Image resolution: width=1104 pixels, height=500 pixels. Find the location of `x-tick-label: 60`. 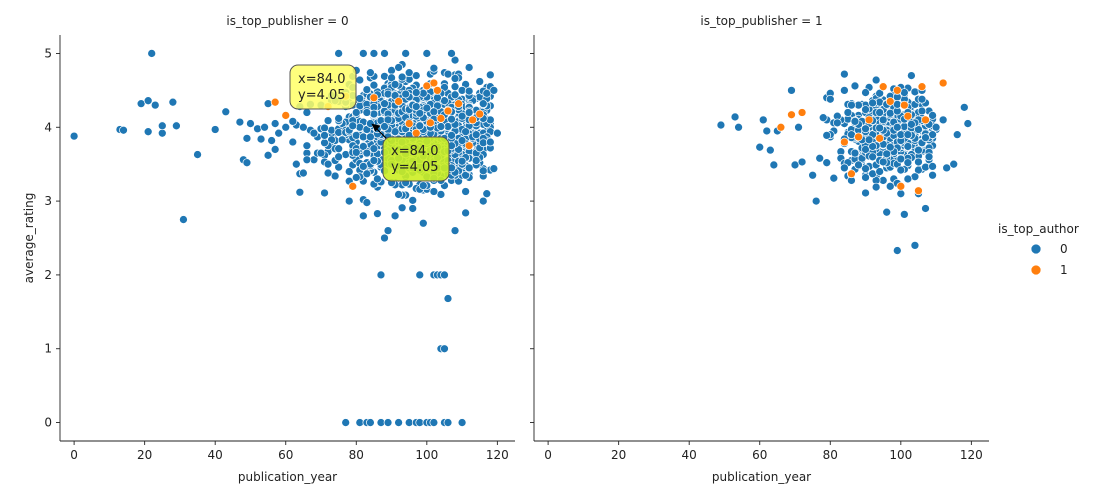

x-tick-label: 60 is located at coordinates (759, 455).